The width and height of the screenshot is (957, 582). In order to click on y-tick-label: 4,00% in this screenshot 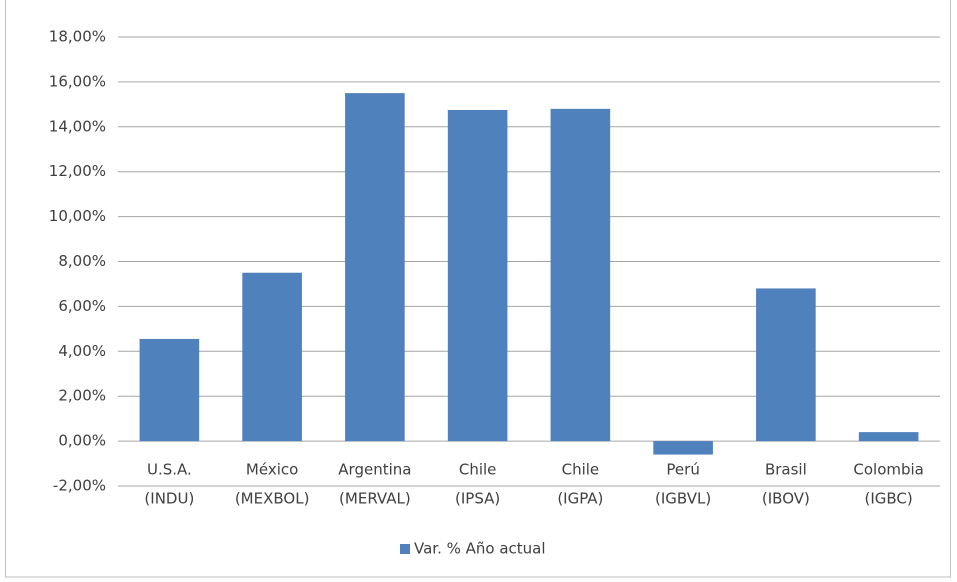, I will do `click(82, 351)`.